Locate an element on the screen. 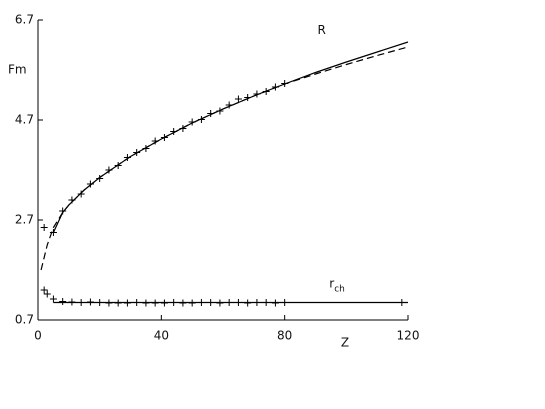 This screenshot has height=409, width=545. y-tick-label: 4.7 is located at coordinates (24, 120).